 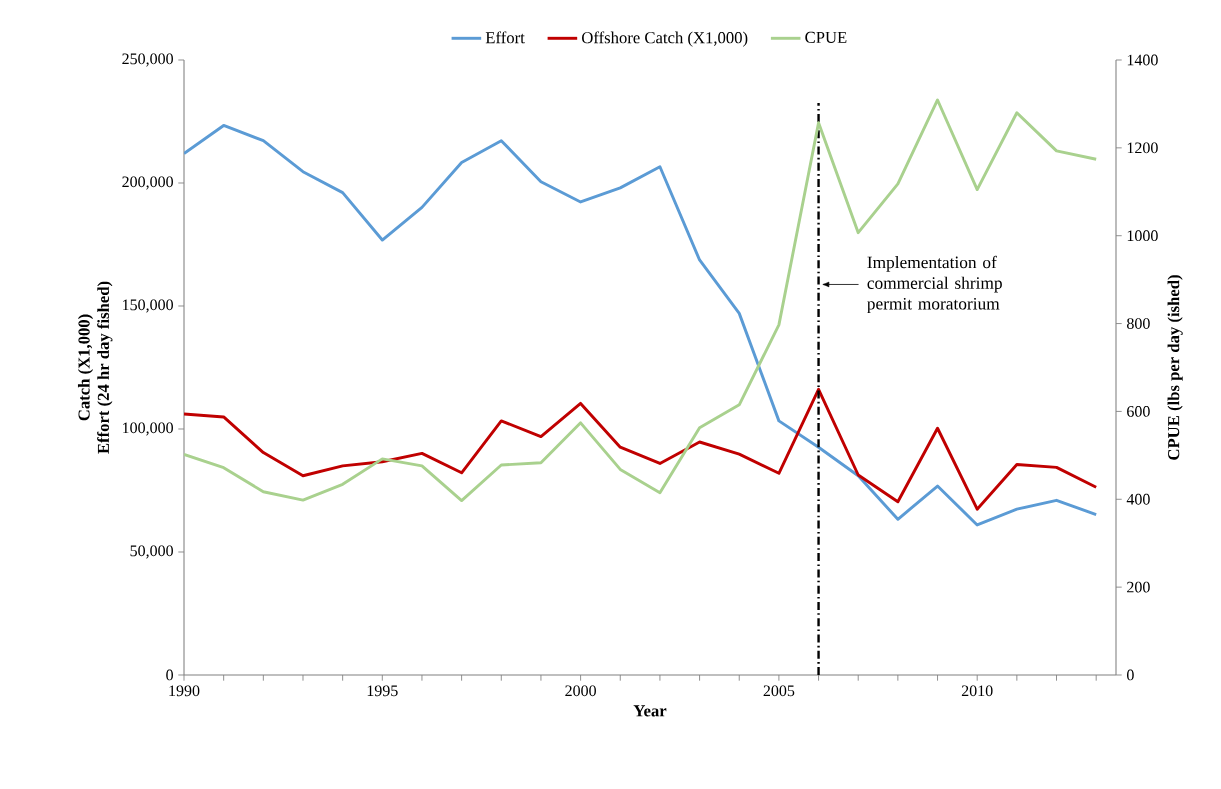 What do you see at coordinates (934, 284) in the screenshot?
I see `ref-line-label: Implementation of commercial shrimp permit moratorium` at bounding box center [934, 284].